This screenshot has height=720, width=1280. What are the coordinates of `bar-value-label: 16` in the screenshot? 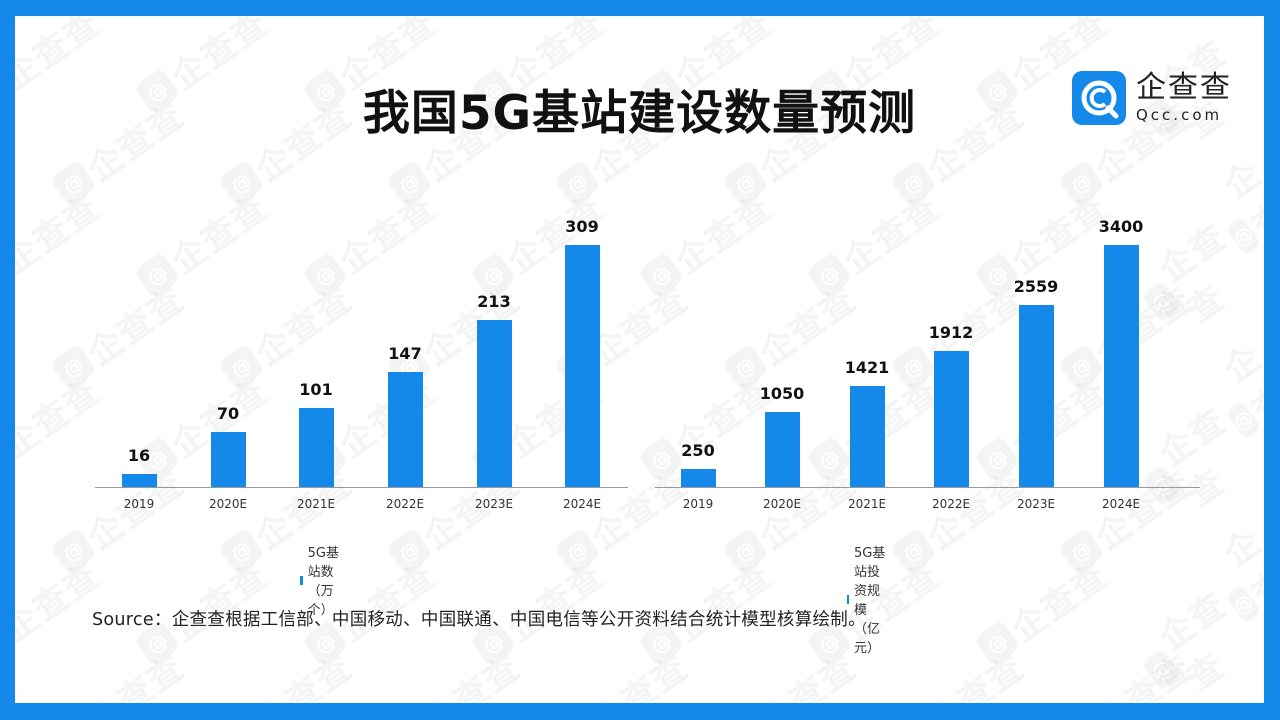 It's located at (139, 455).